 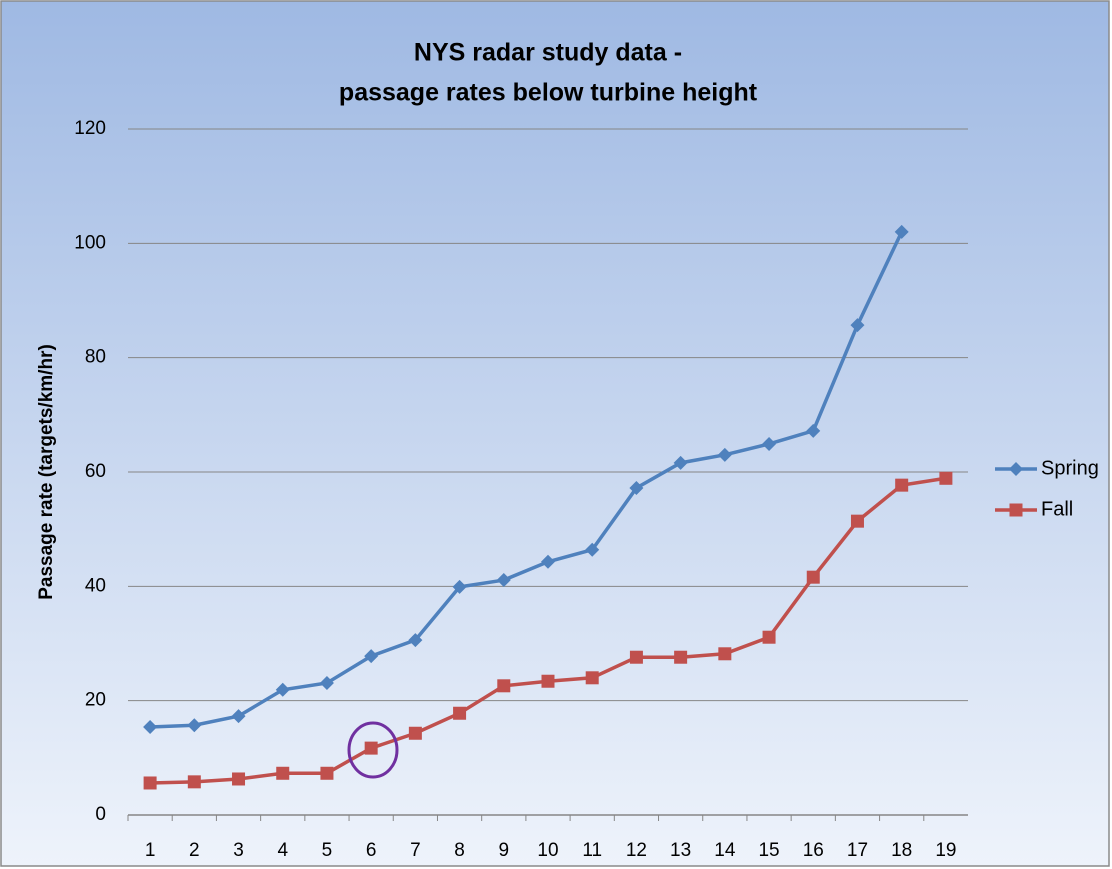 I want to click on x-tick-label: 13, so click(x=680, y=850).